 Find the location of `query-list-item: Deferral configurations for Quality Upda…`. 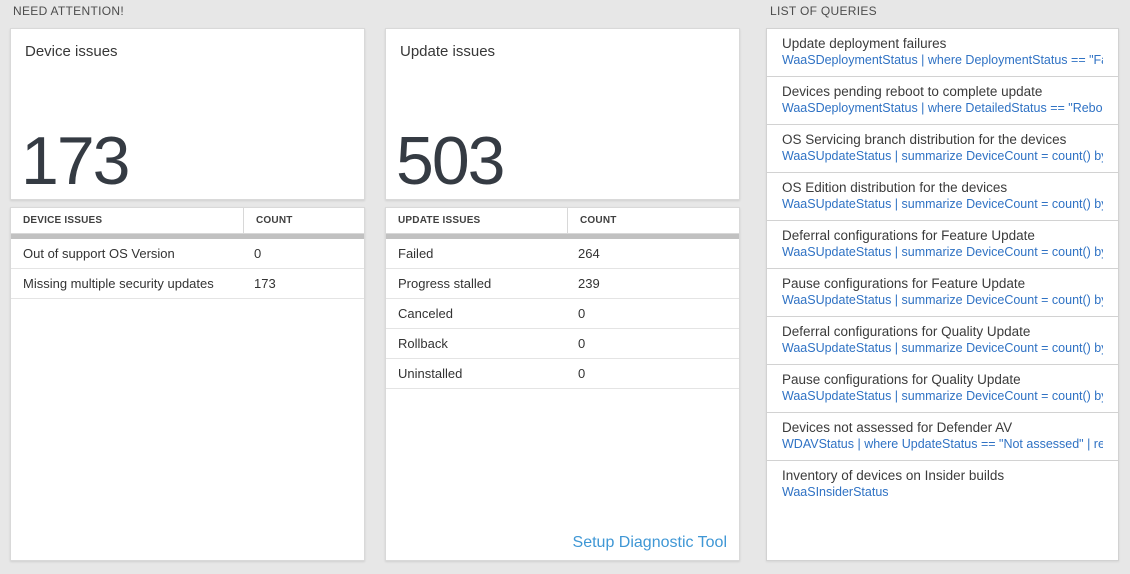

query-list-item: Deferral configurations for Quality Upda… is located at coordinates (942, 341).